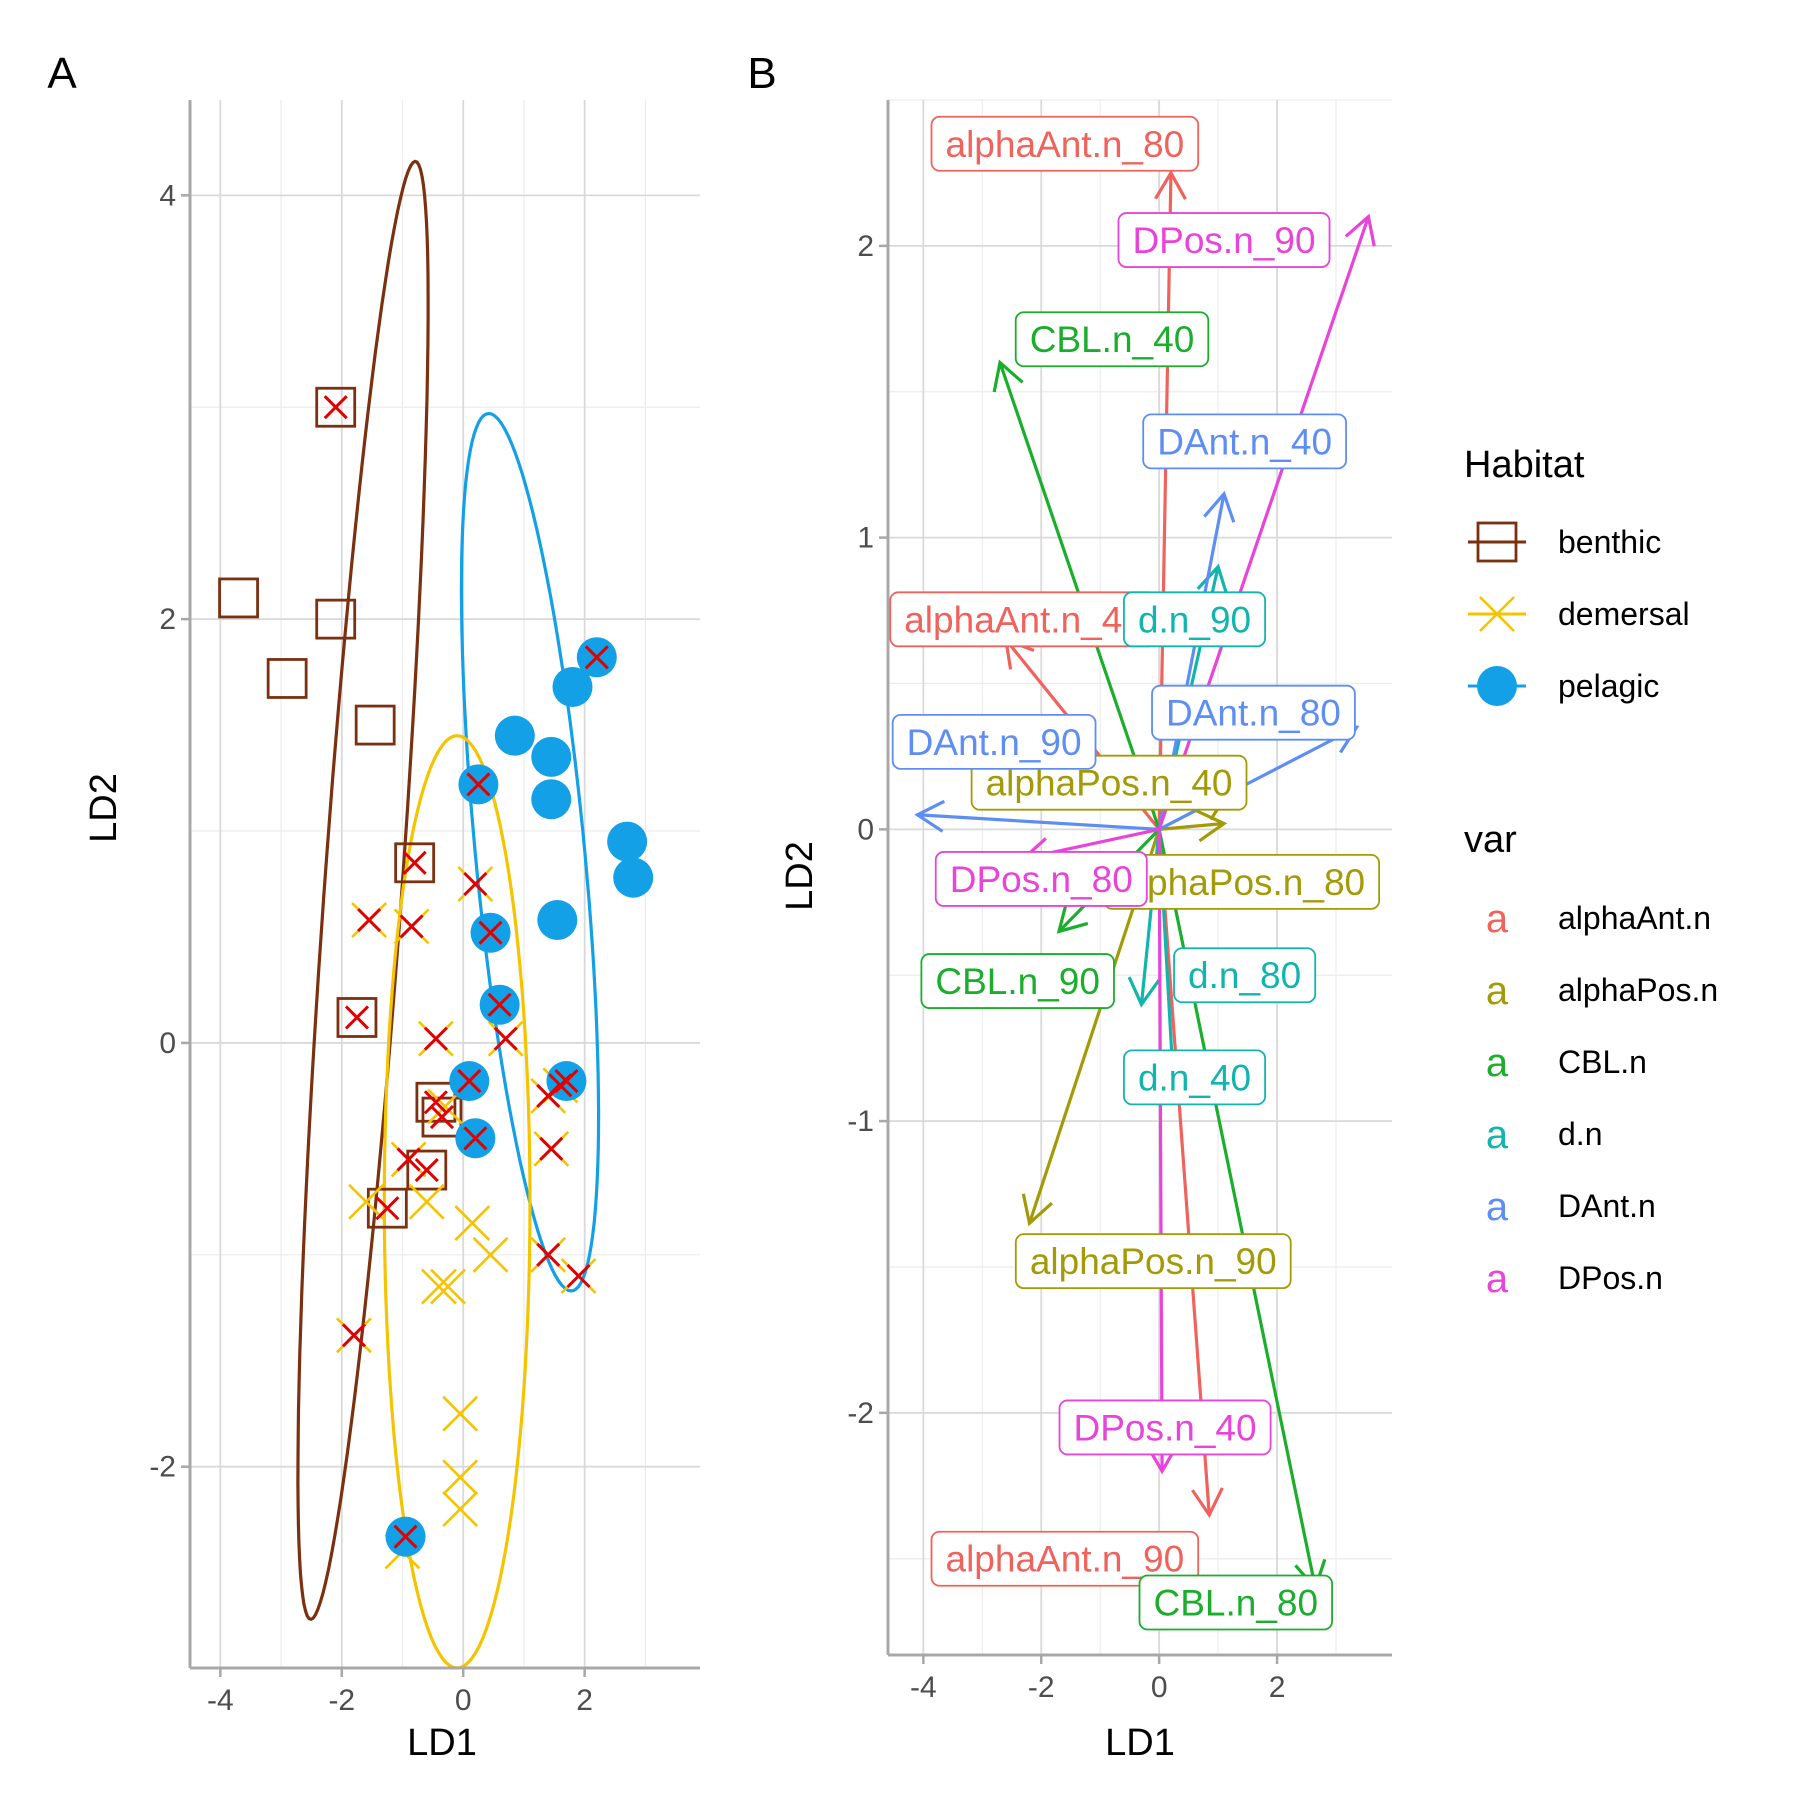 The image size is (1800, 1800). Describe the element at coordinates (1038, 822) in the screenshot. I see `vector-DAnt.n_90` at that location.